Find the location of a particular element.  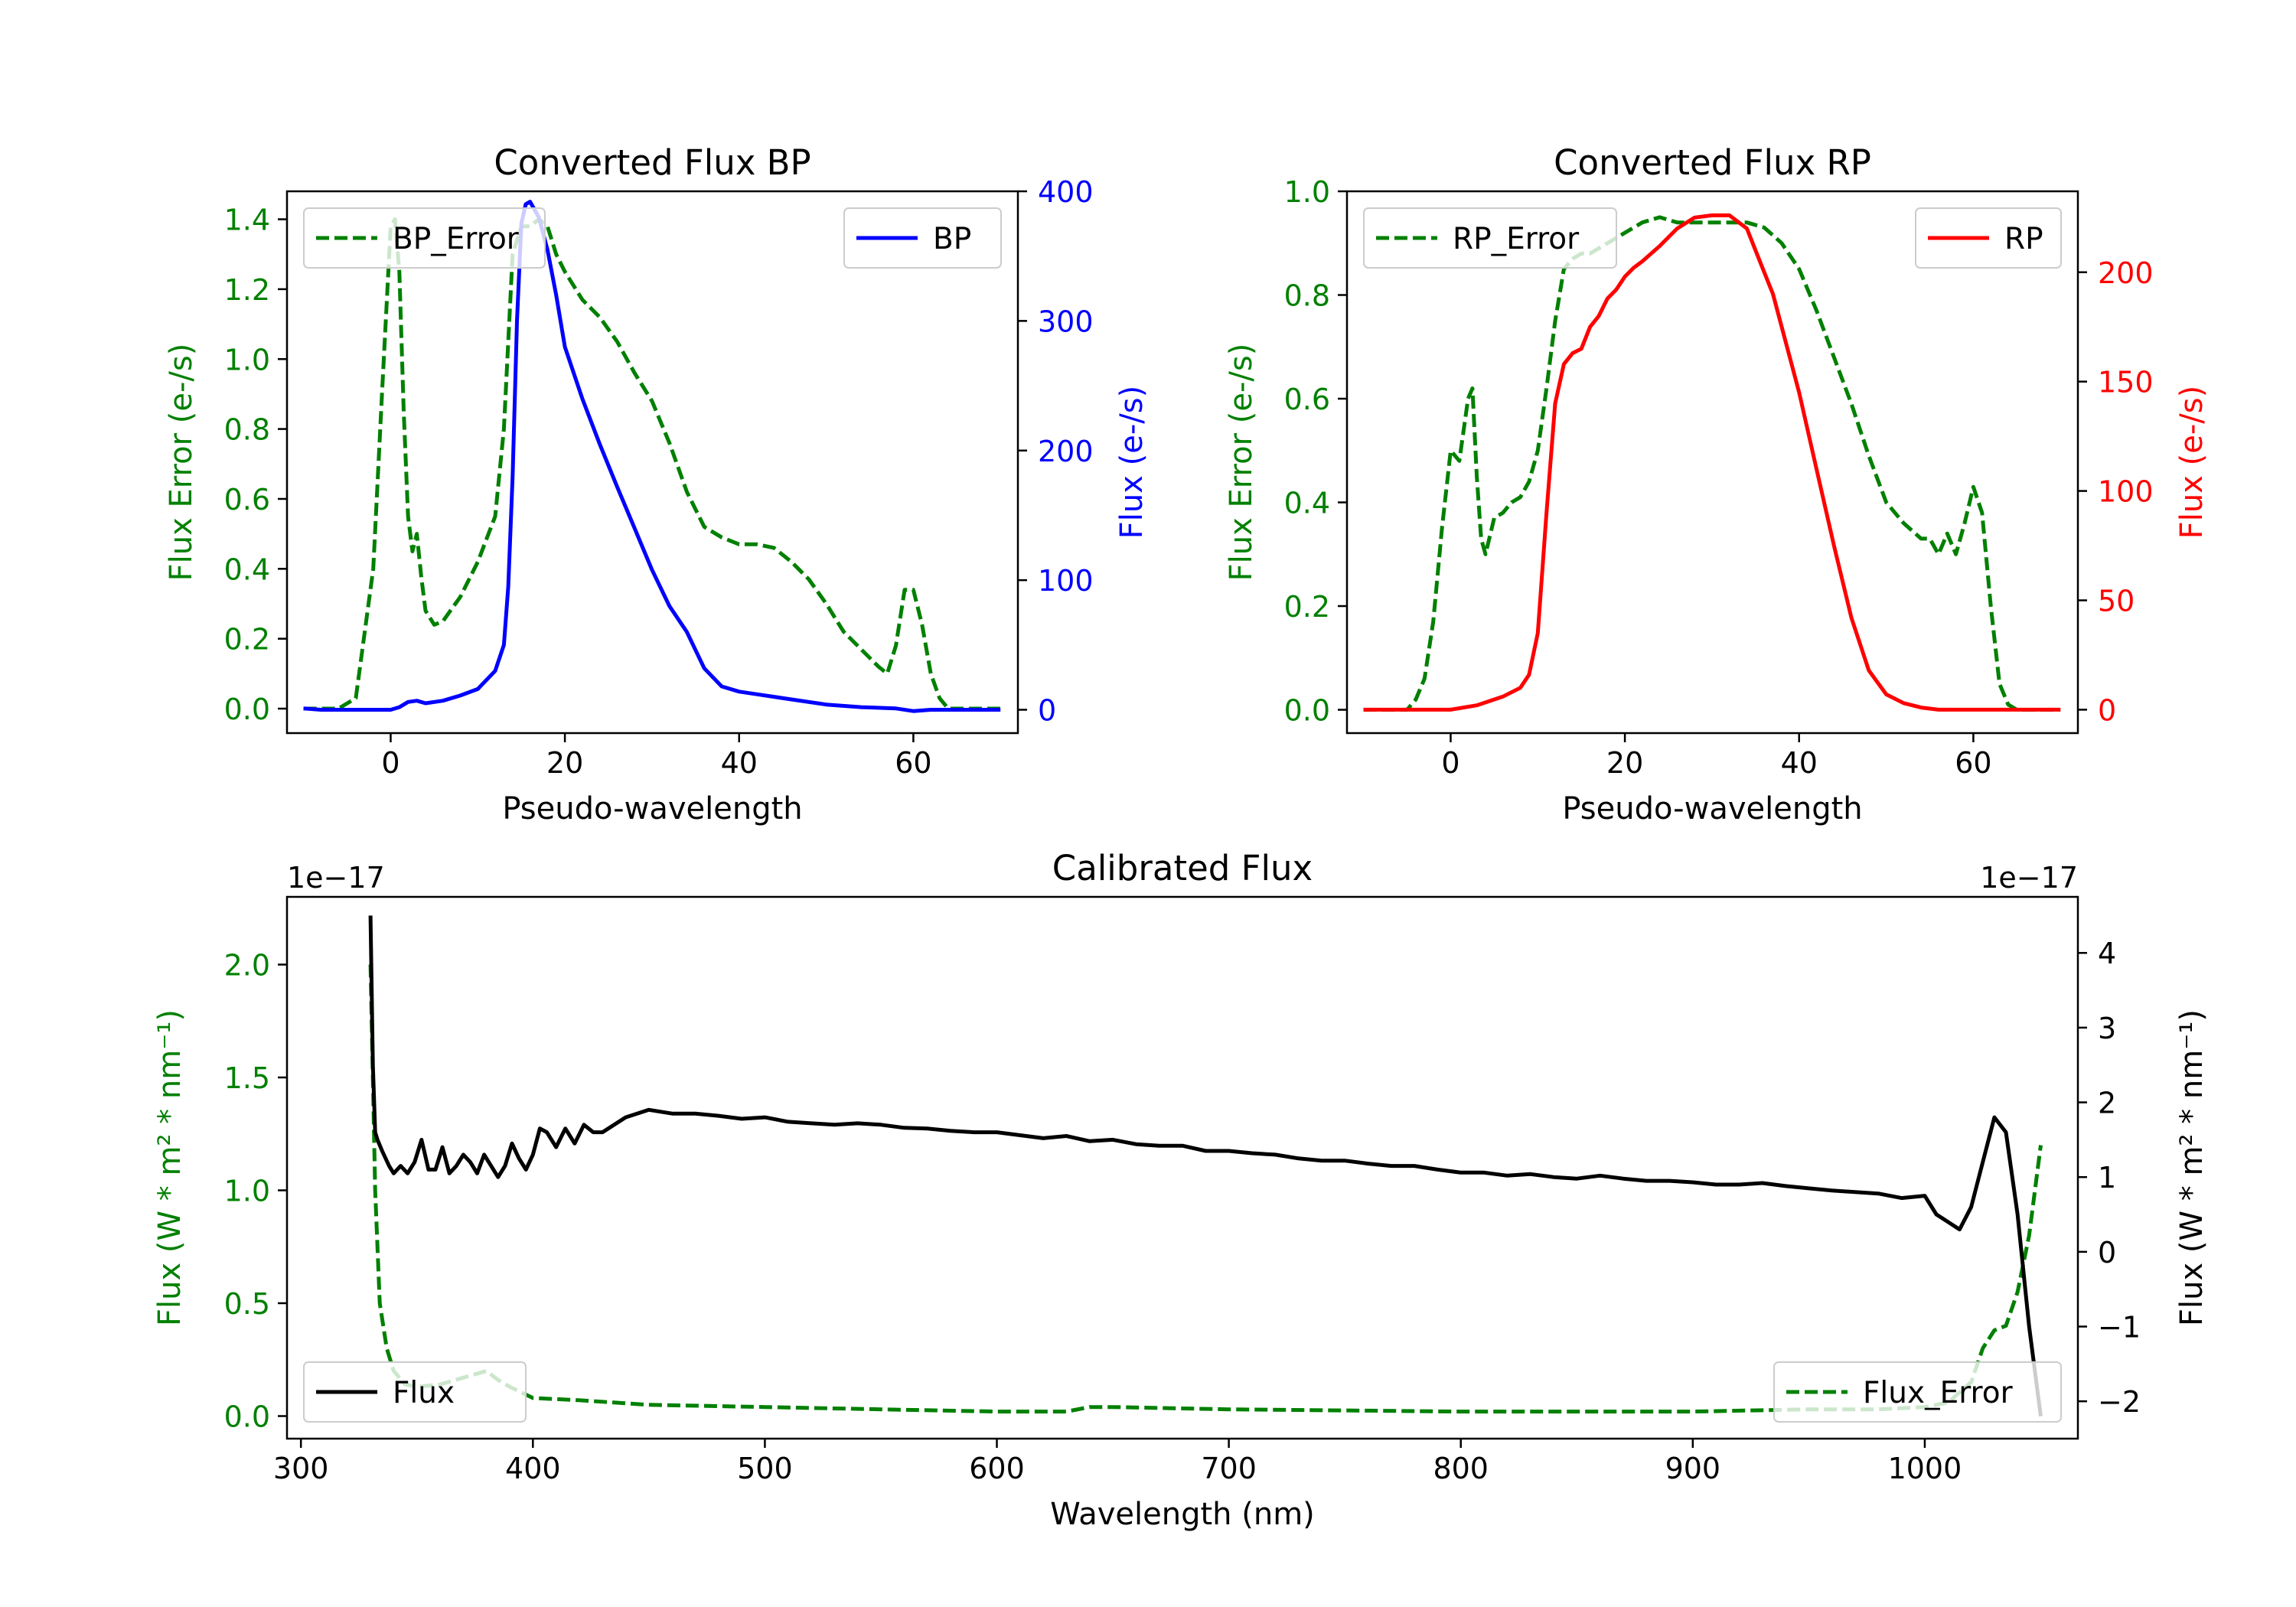

y-left-tick-label: 1.2 is located at coordinates (247, 290).